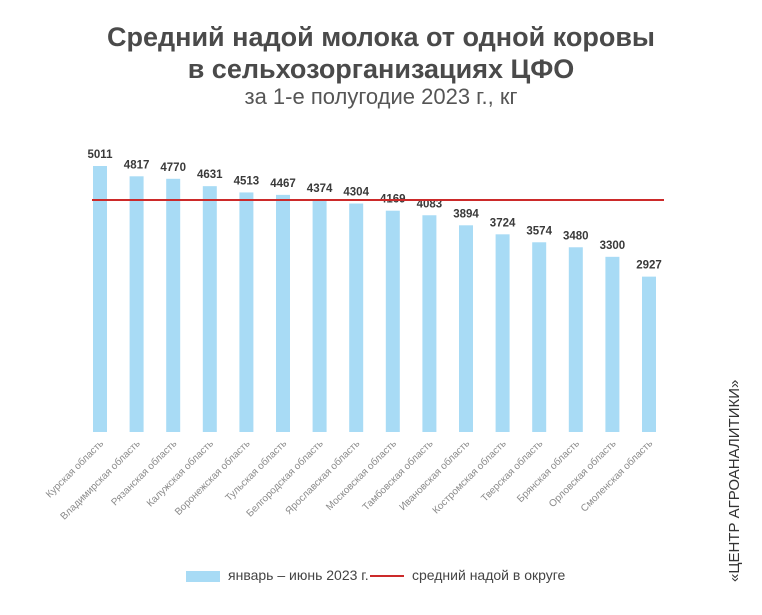 The height and width of the screenshot is (615, 762). I want to click on chart-title: Средний надой молока от одной коровы, so click(381, 37).